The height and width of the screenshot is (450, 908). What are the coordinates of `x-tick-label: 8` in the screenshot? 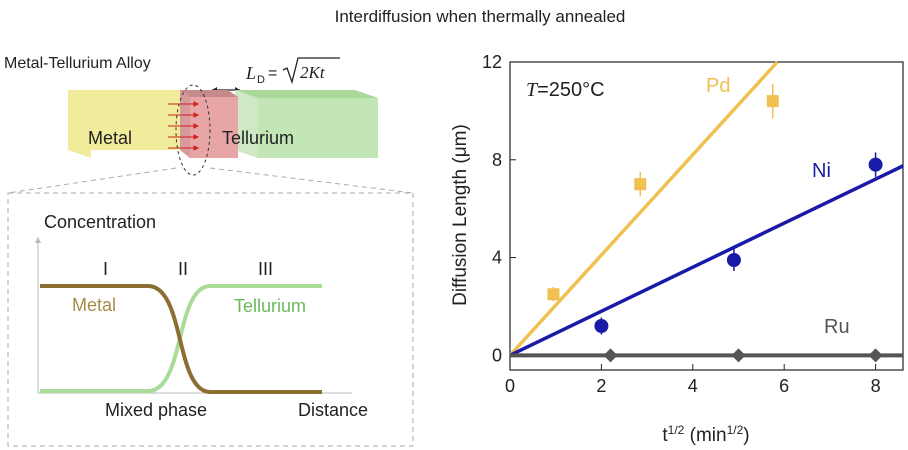 It's located at (876, 386).